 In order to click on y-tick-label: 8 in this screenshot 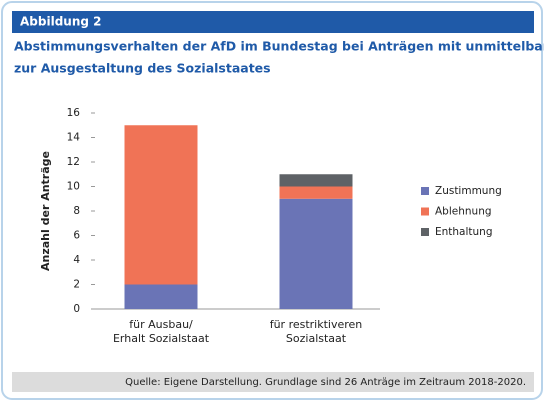, I will do `click(76, 211)`.